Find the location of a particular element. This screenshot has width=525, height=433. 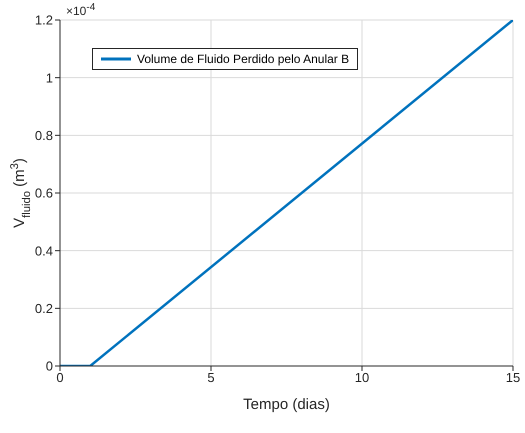

y-tick-label: 0.4 is located at coordinates (43, 250).